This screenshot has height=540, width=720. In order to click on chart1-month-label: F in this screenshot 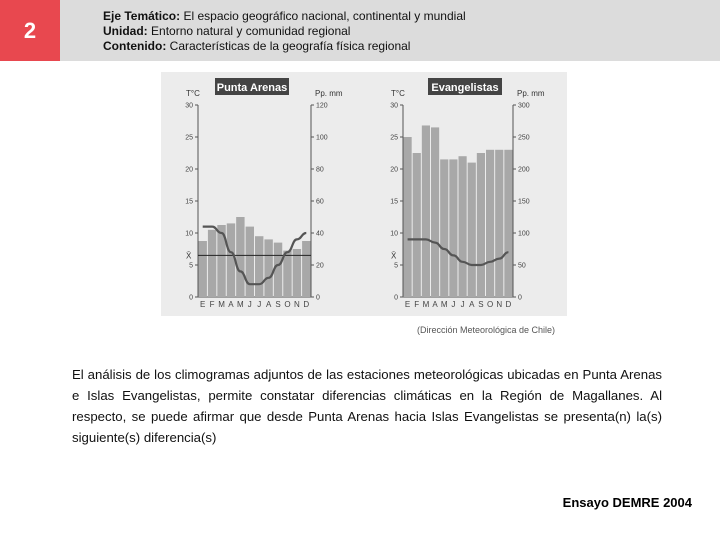, I will do `click(212, 304)`.